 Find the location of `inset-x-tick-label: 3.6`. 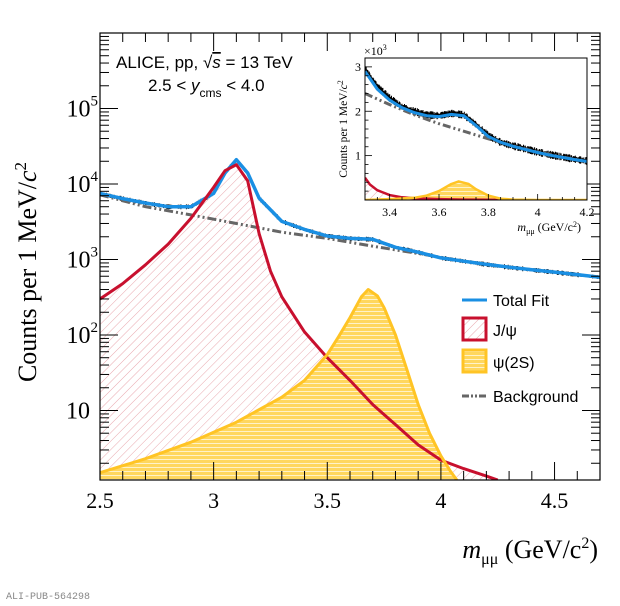

inset-x-tick-label: 3.6 is located at coordinates (439, 212).